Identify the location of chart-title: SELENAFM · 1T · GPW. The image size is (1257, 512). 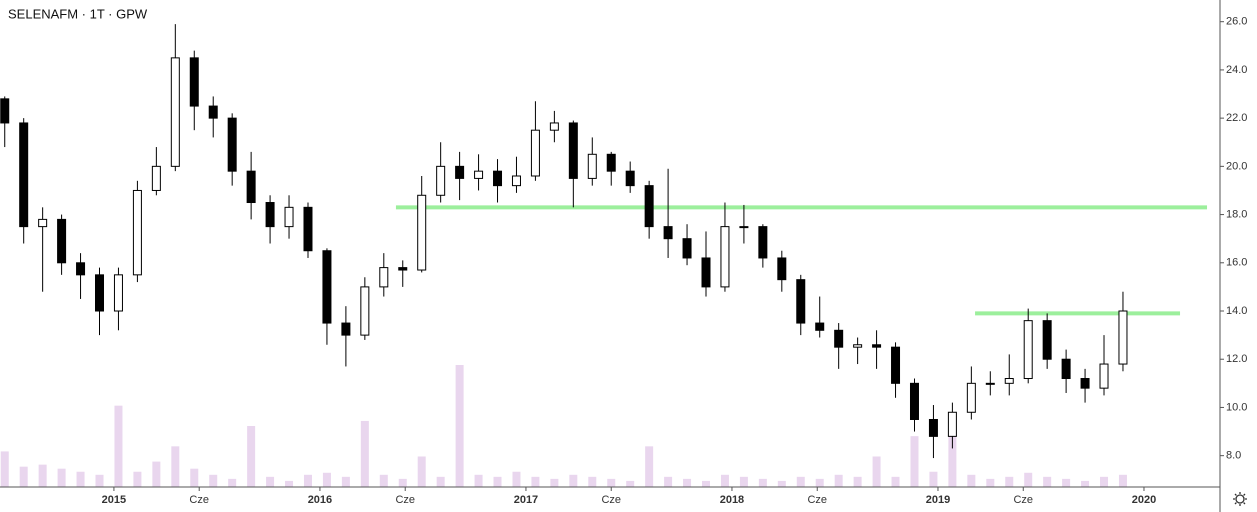
(78, 13).